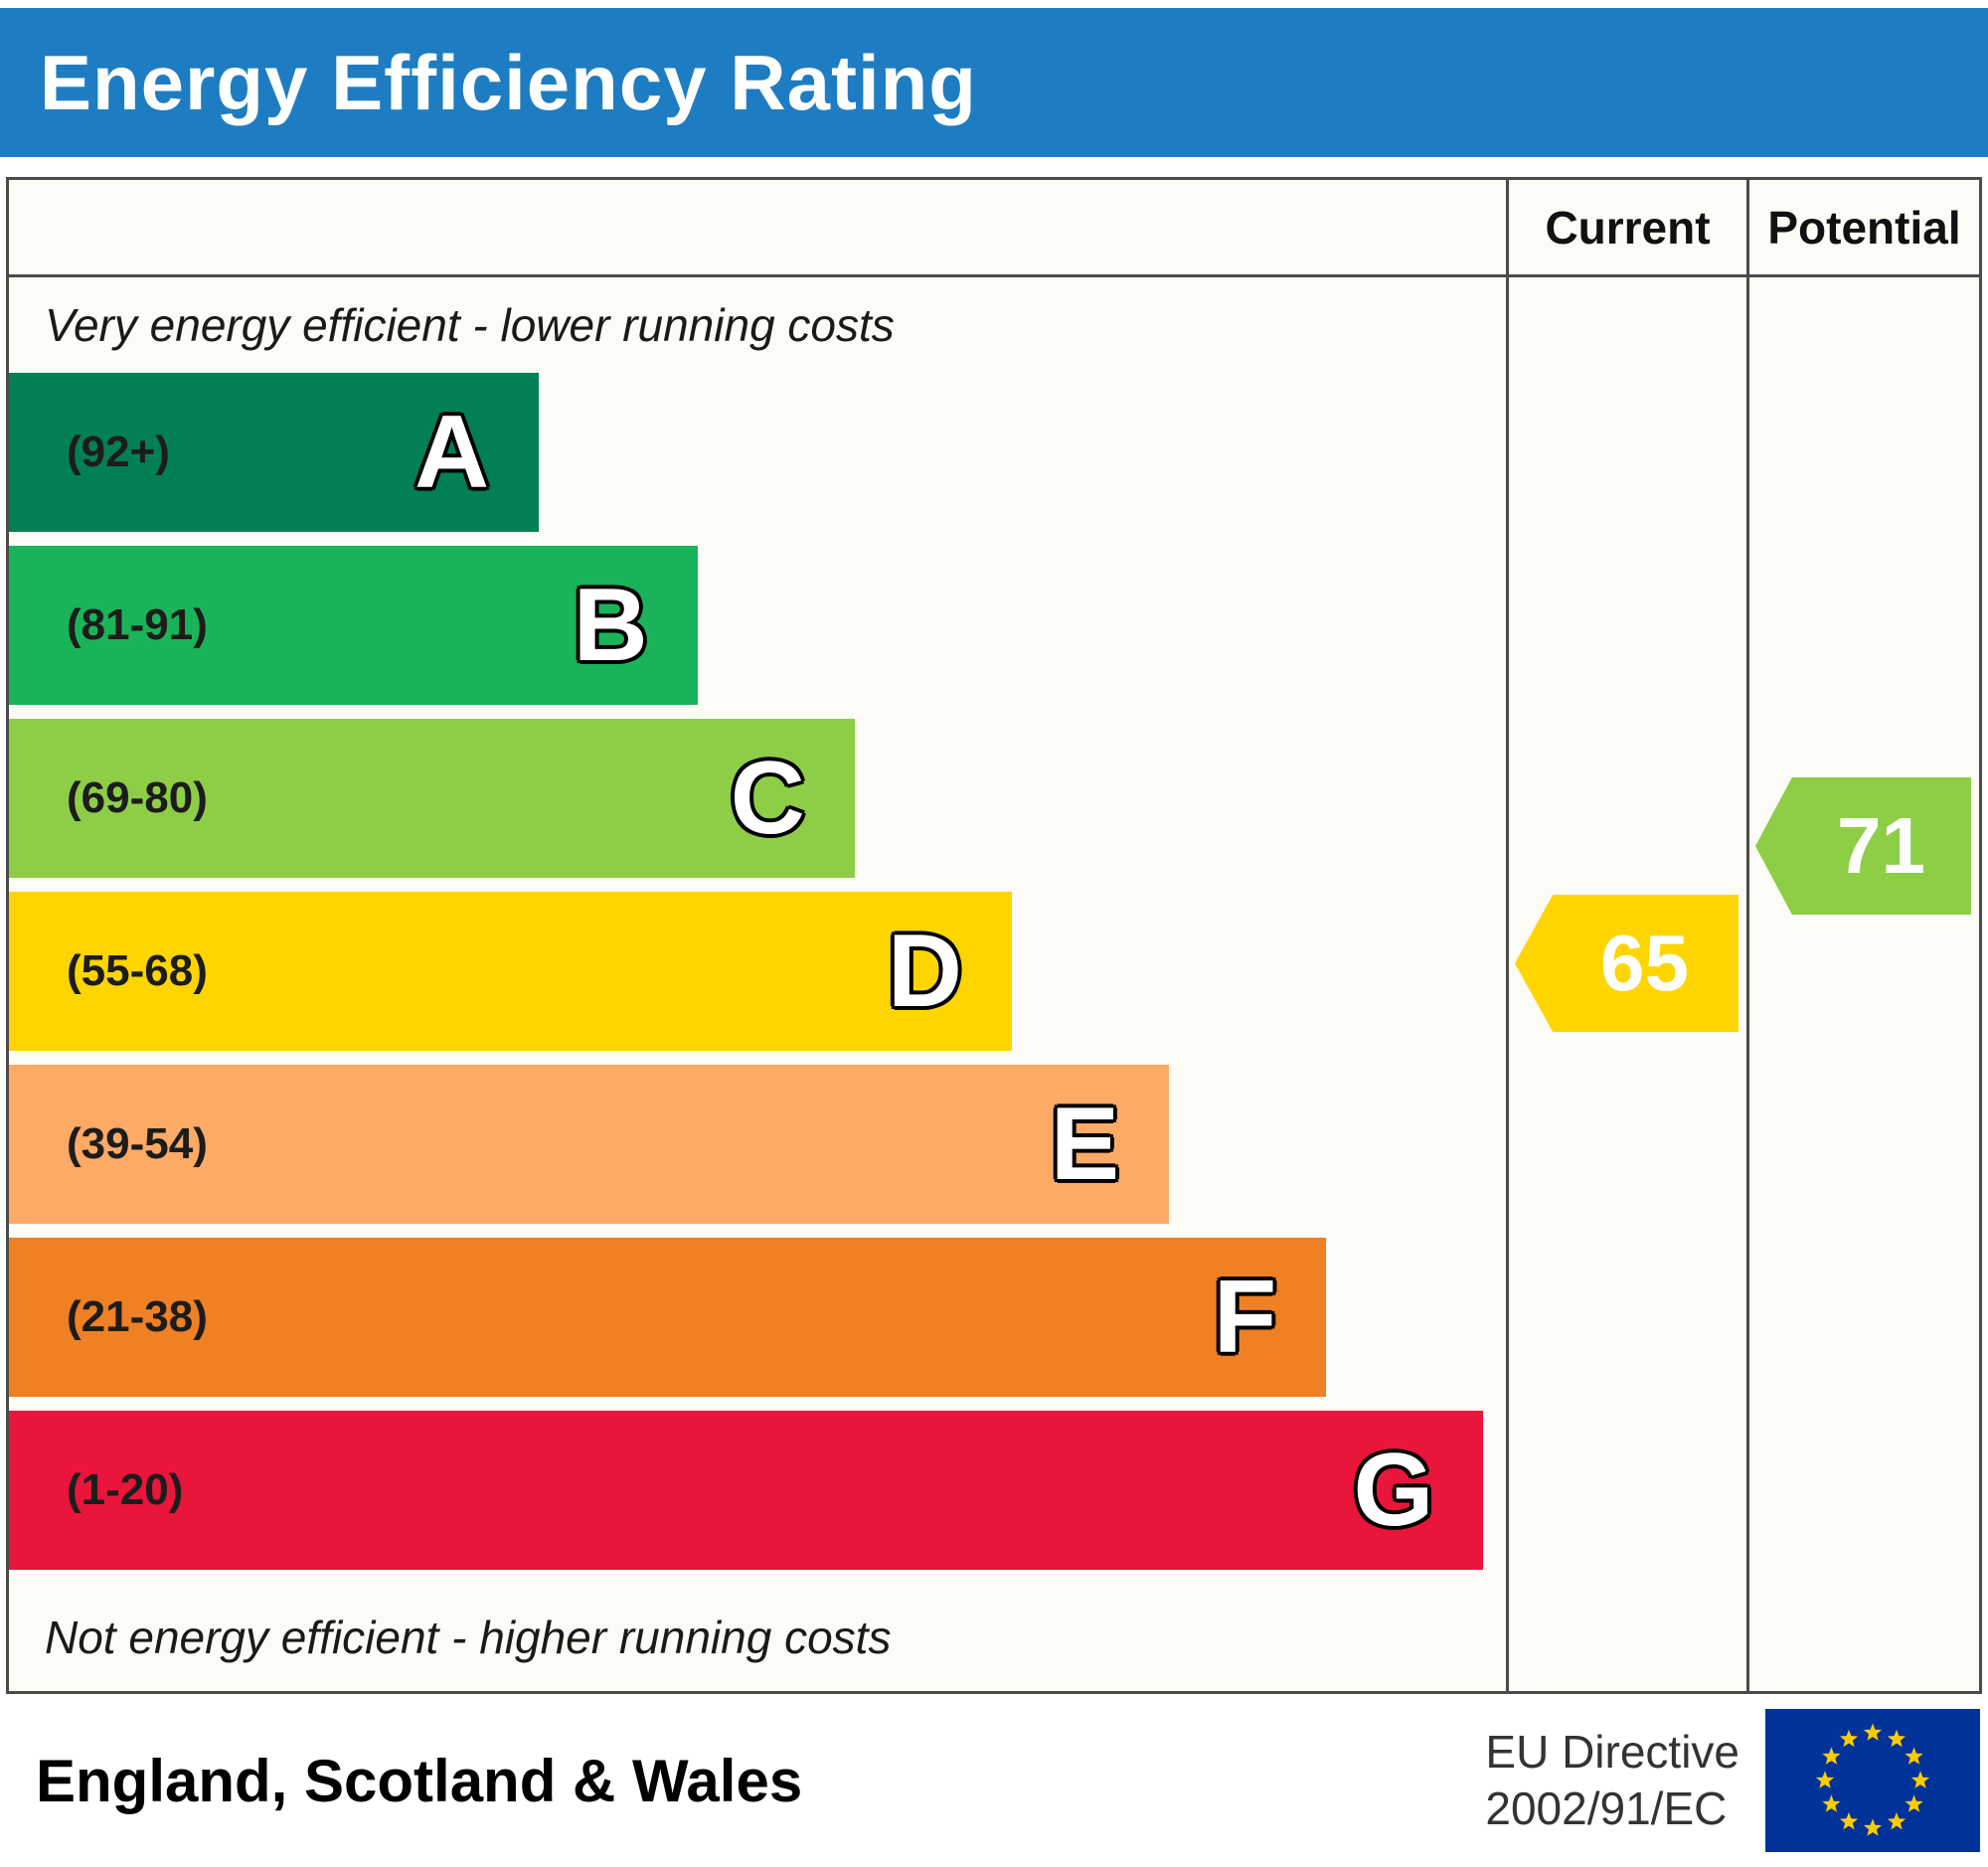  Describe the element at coordinates (1862, 984) in the screenshot. I see `potential-column: 71` at that location.